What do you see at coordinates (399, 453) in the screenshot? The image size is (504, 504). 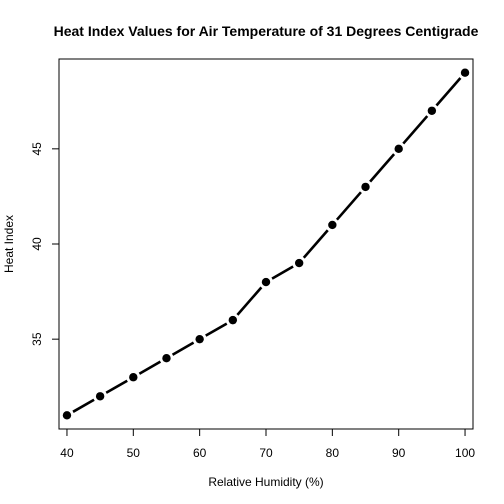 I see `x-tick-label: 90` at bounding box center [399, 453].